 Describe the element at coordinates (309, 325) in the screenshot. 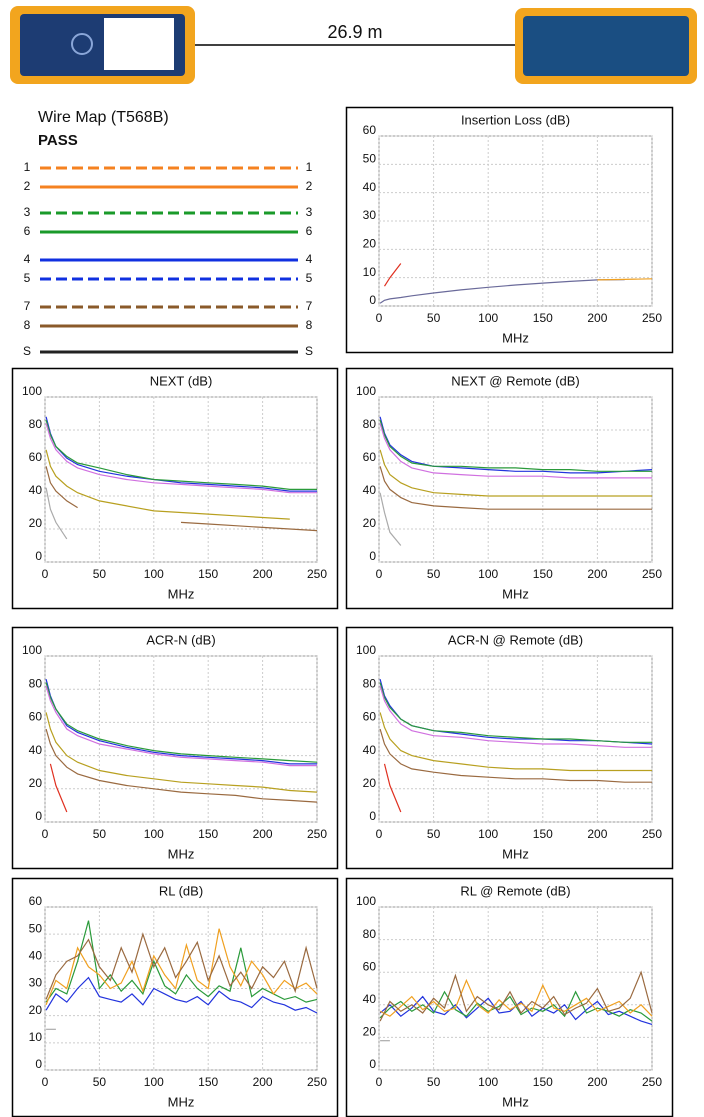

I see `pin-label: 8` at that location.